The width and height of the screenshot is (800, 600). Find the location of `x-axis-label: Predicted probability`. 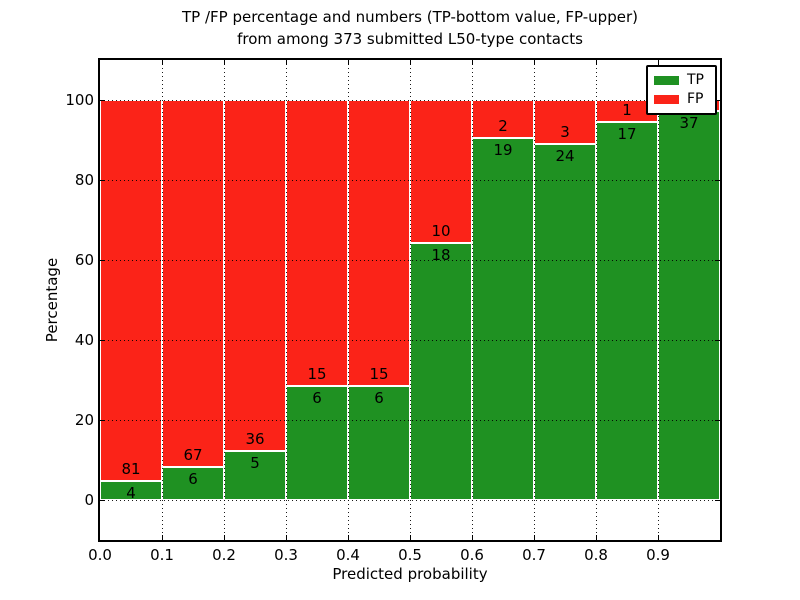

x-axis-label: Predicted probability is located at coordinates (410, 574).